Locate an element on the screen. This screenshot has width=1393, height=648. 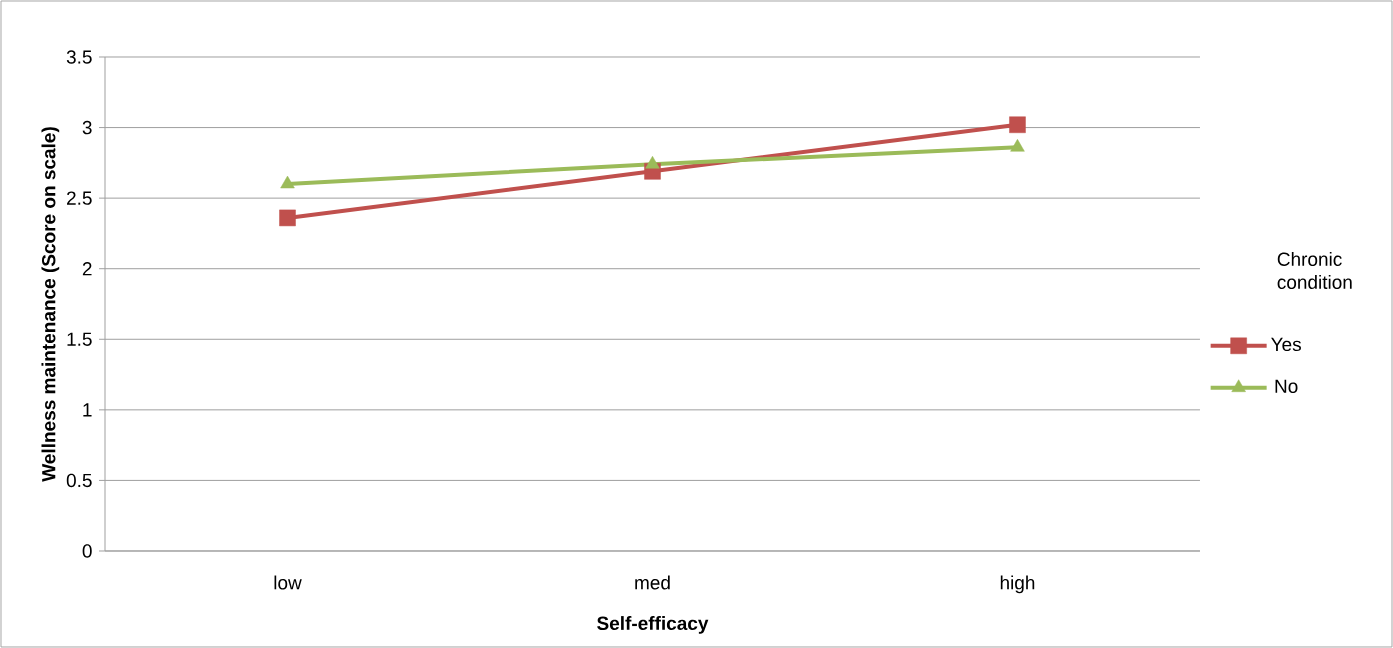
y-tick-label: 2 is located at coordinates (87, 269).